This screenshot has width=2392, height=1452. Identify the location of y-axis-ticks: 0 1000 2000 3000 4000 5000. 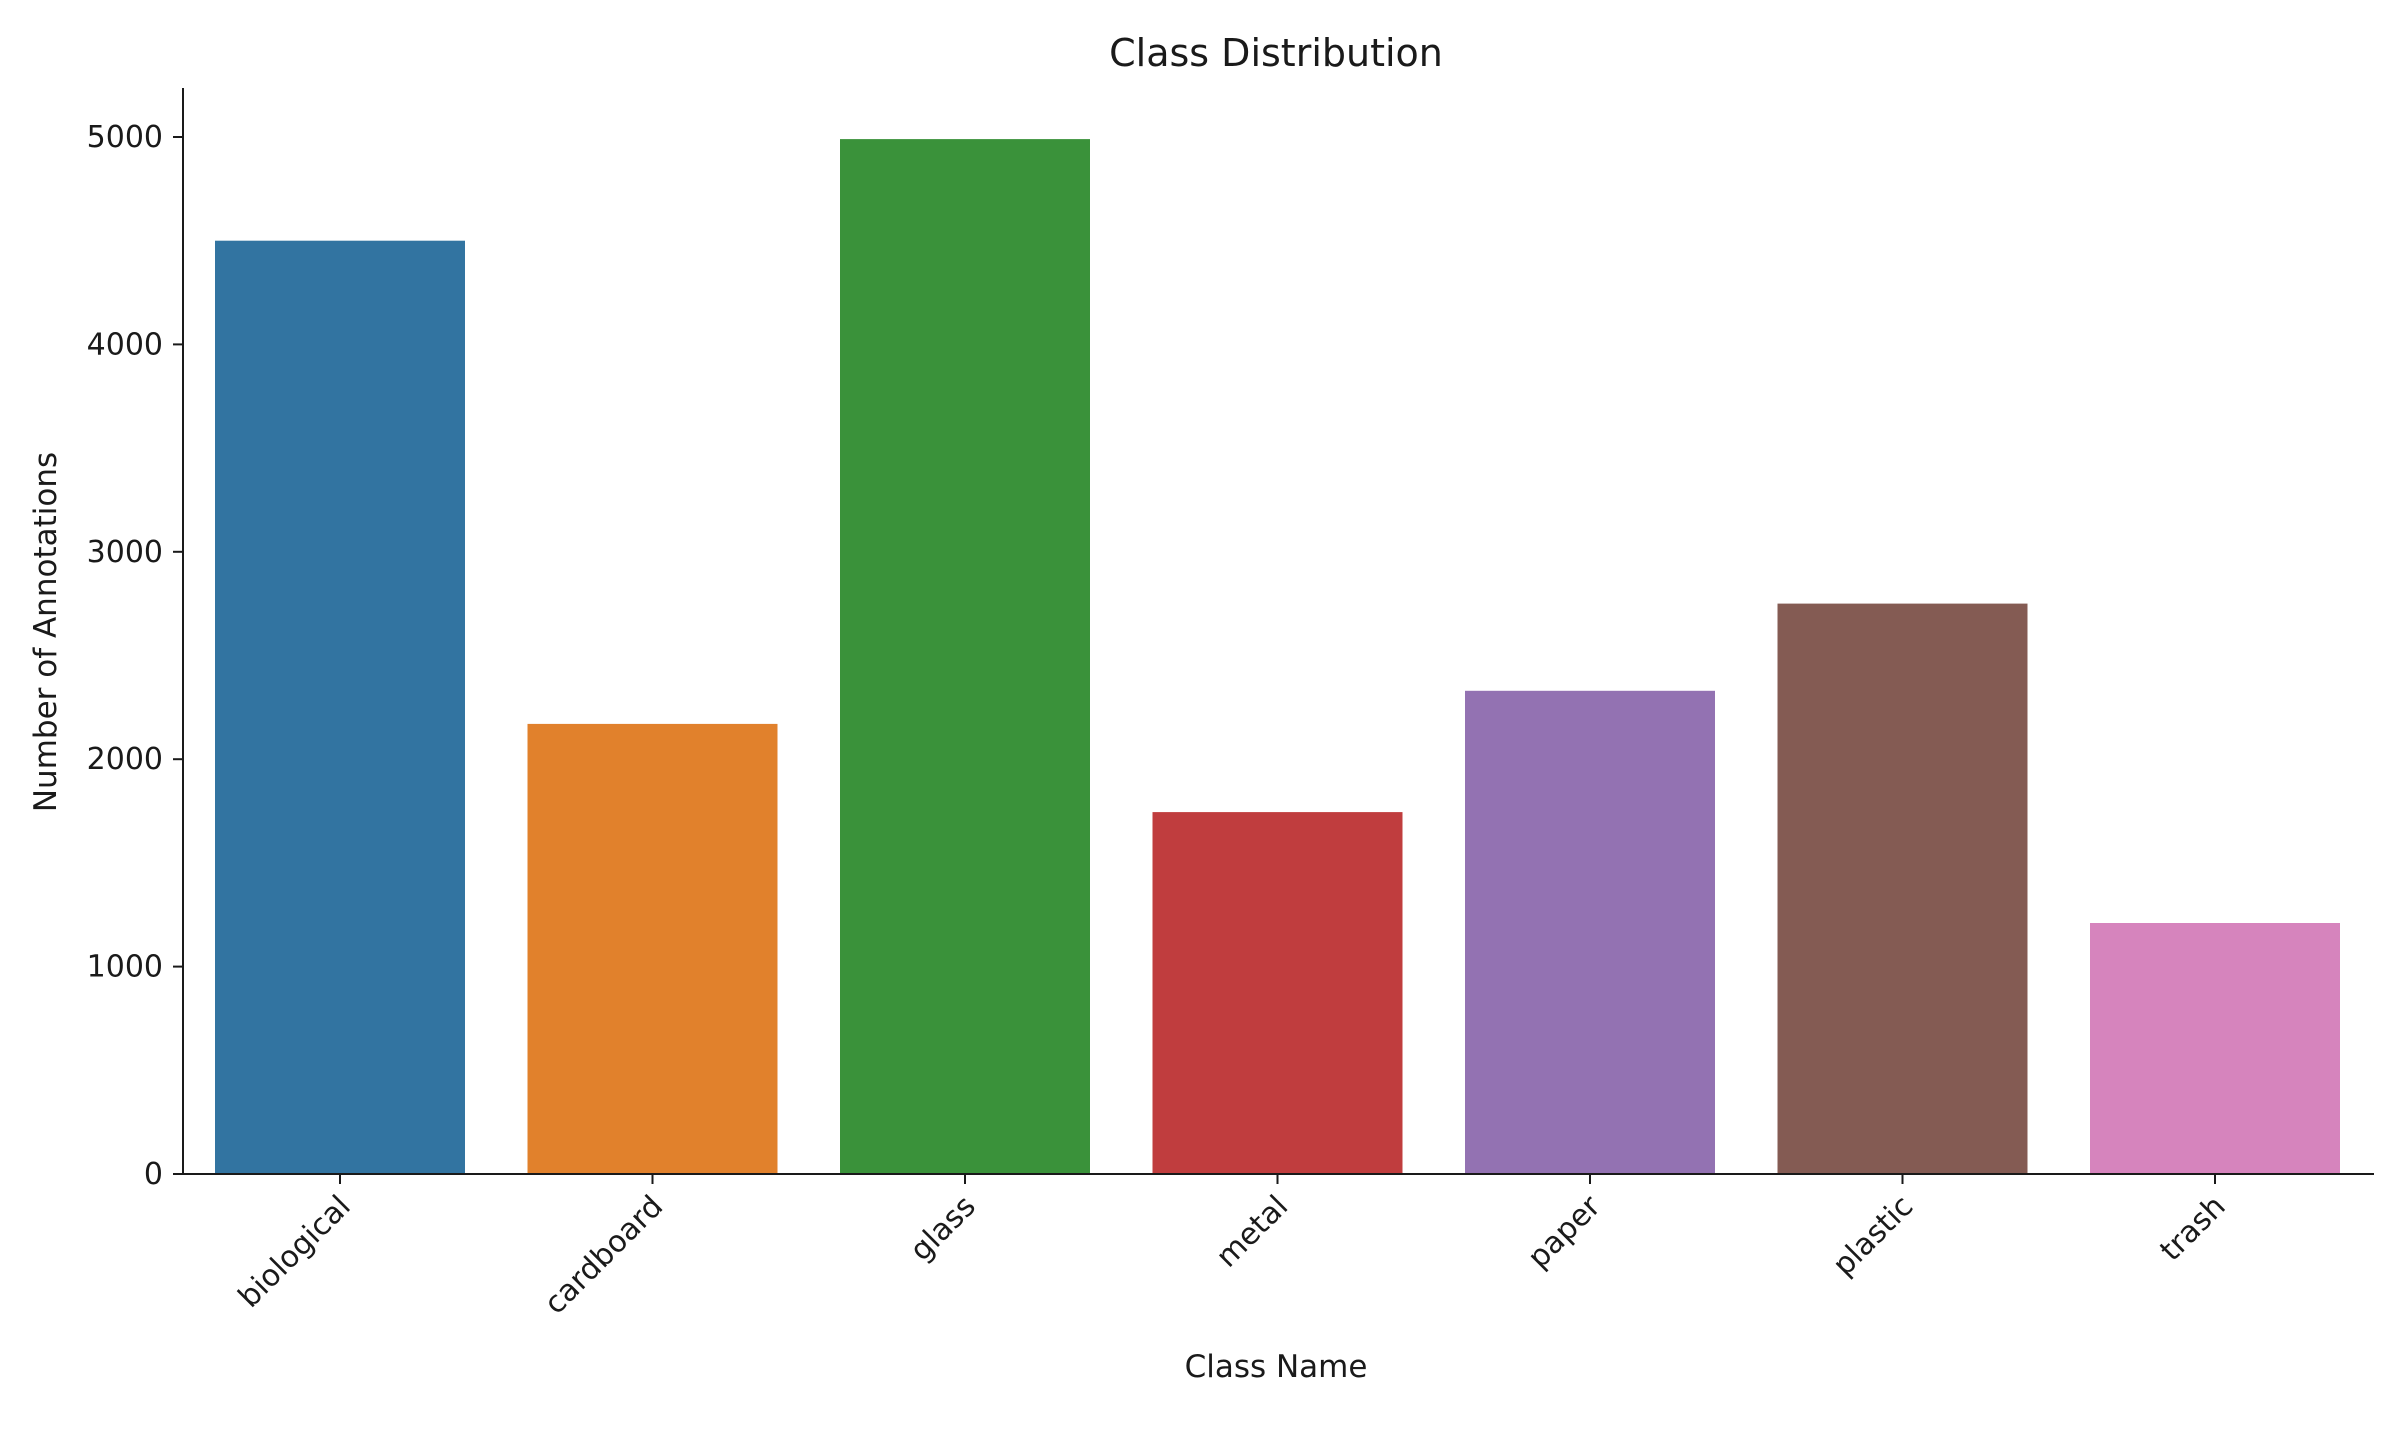
(135, 656).